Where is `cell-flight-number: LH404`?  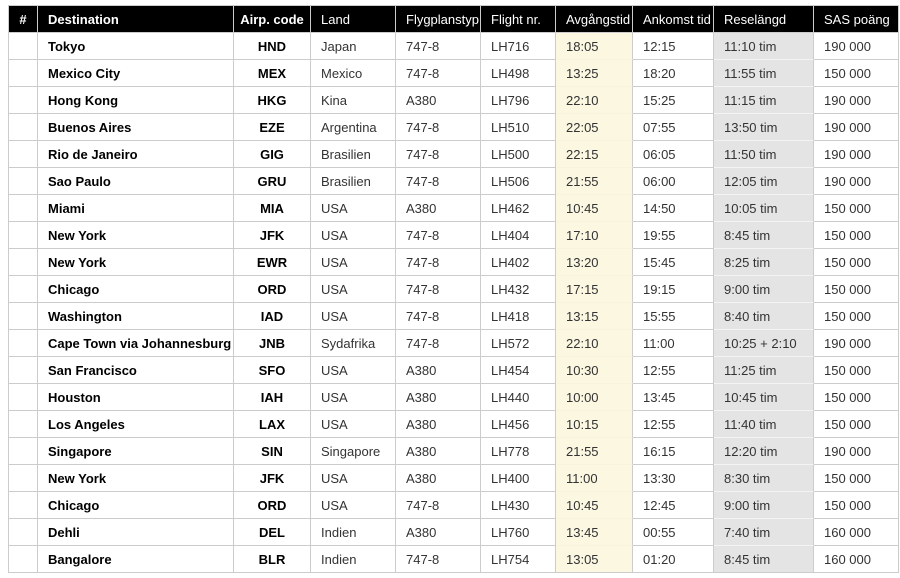 cell-flight-number: LH404 is located at coordinates (518, 235).